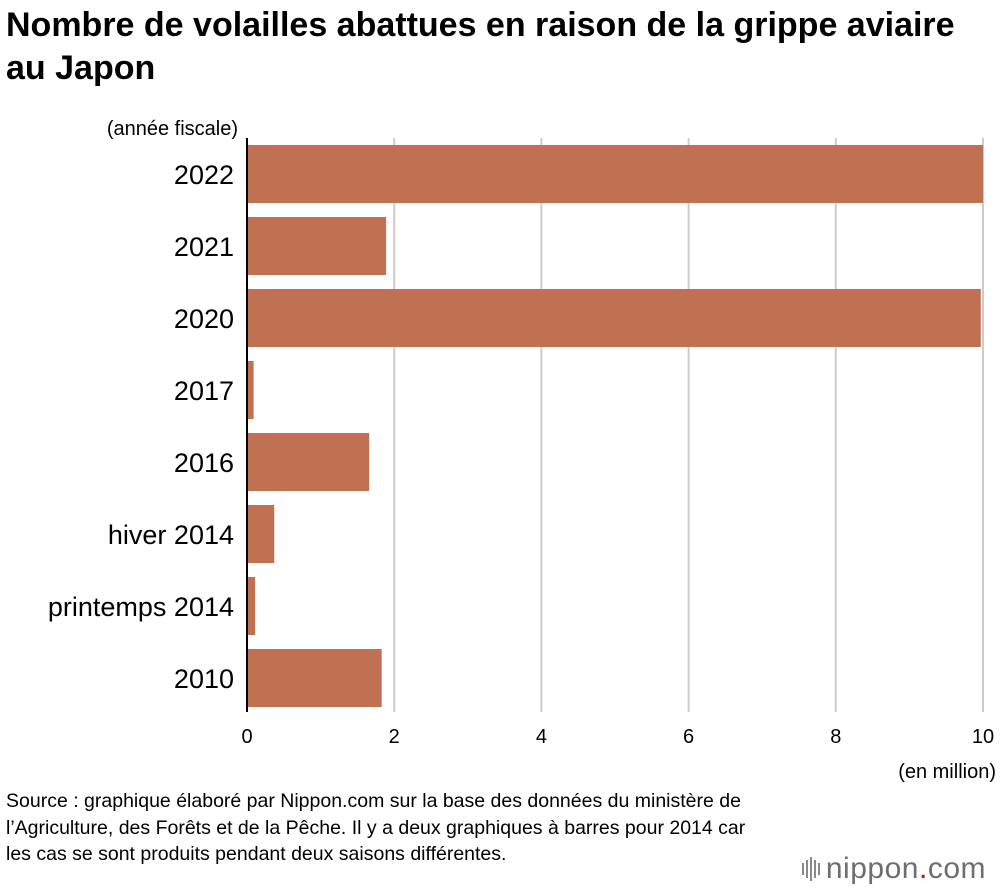 Image resolution: width=1000 pixels, height=894 pixels. What do you see at coordinates (141, 607) in the screenshot?
I see `category-label: printemps 2014` at bounding box center [141, 607].